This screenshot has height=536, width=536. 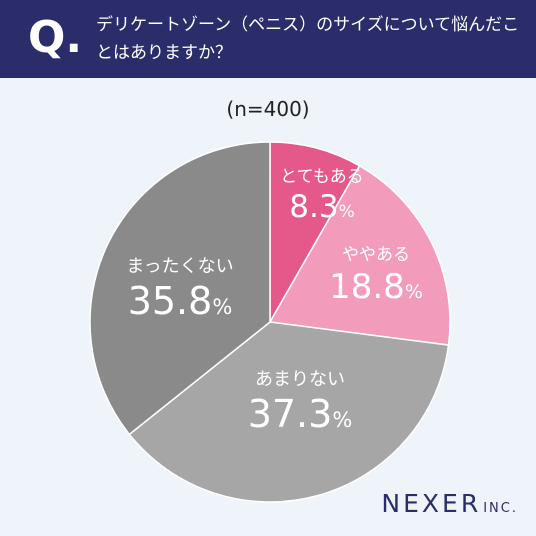 What do you see at coordinates (376, 287) in the screenshot?
I see `slice-value: 18.8%` at bounding box center [376, 287].